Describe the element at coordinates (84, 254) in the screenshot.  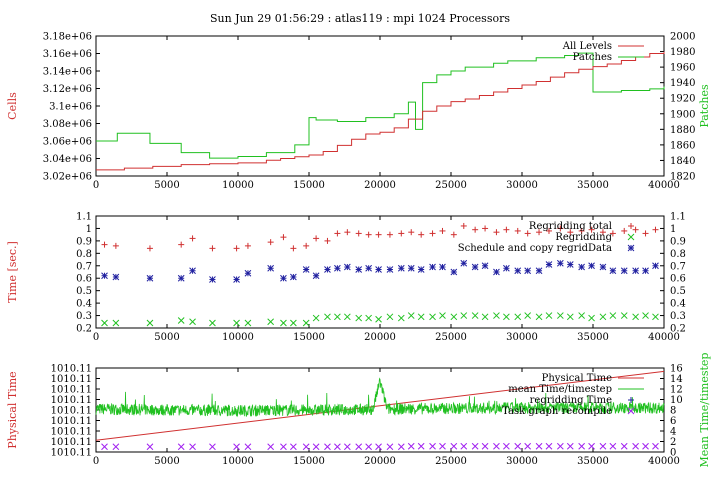
I see `panel-2-y-tick-label: 0.8` at that location.